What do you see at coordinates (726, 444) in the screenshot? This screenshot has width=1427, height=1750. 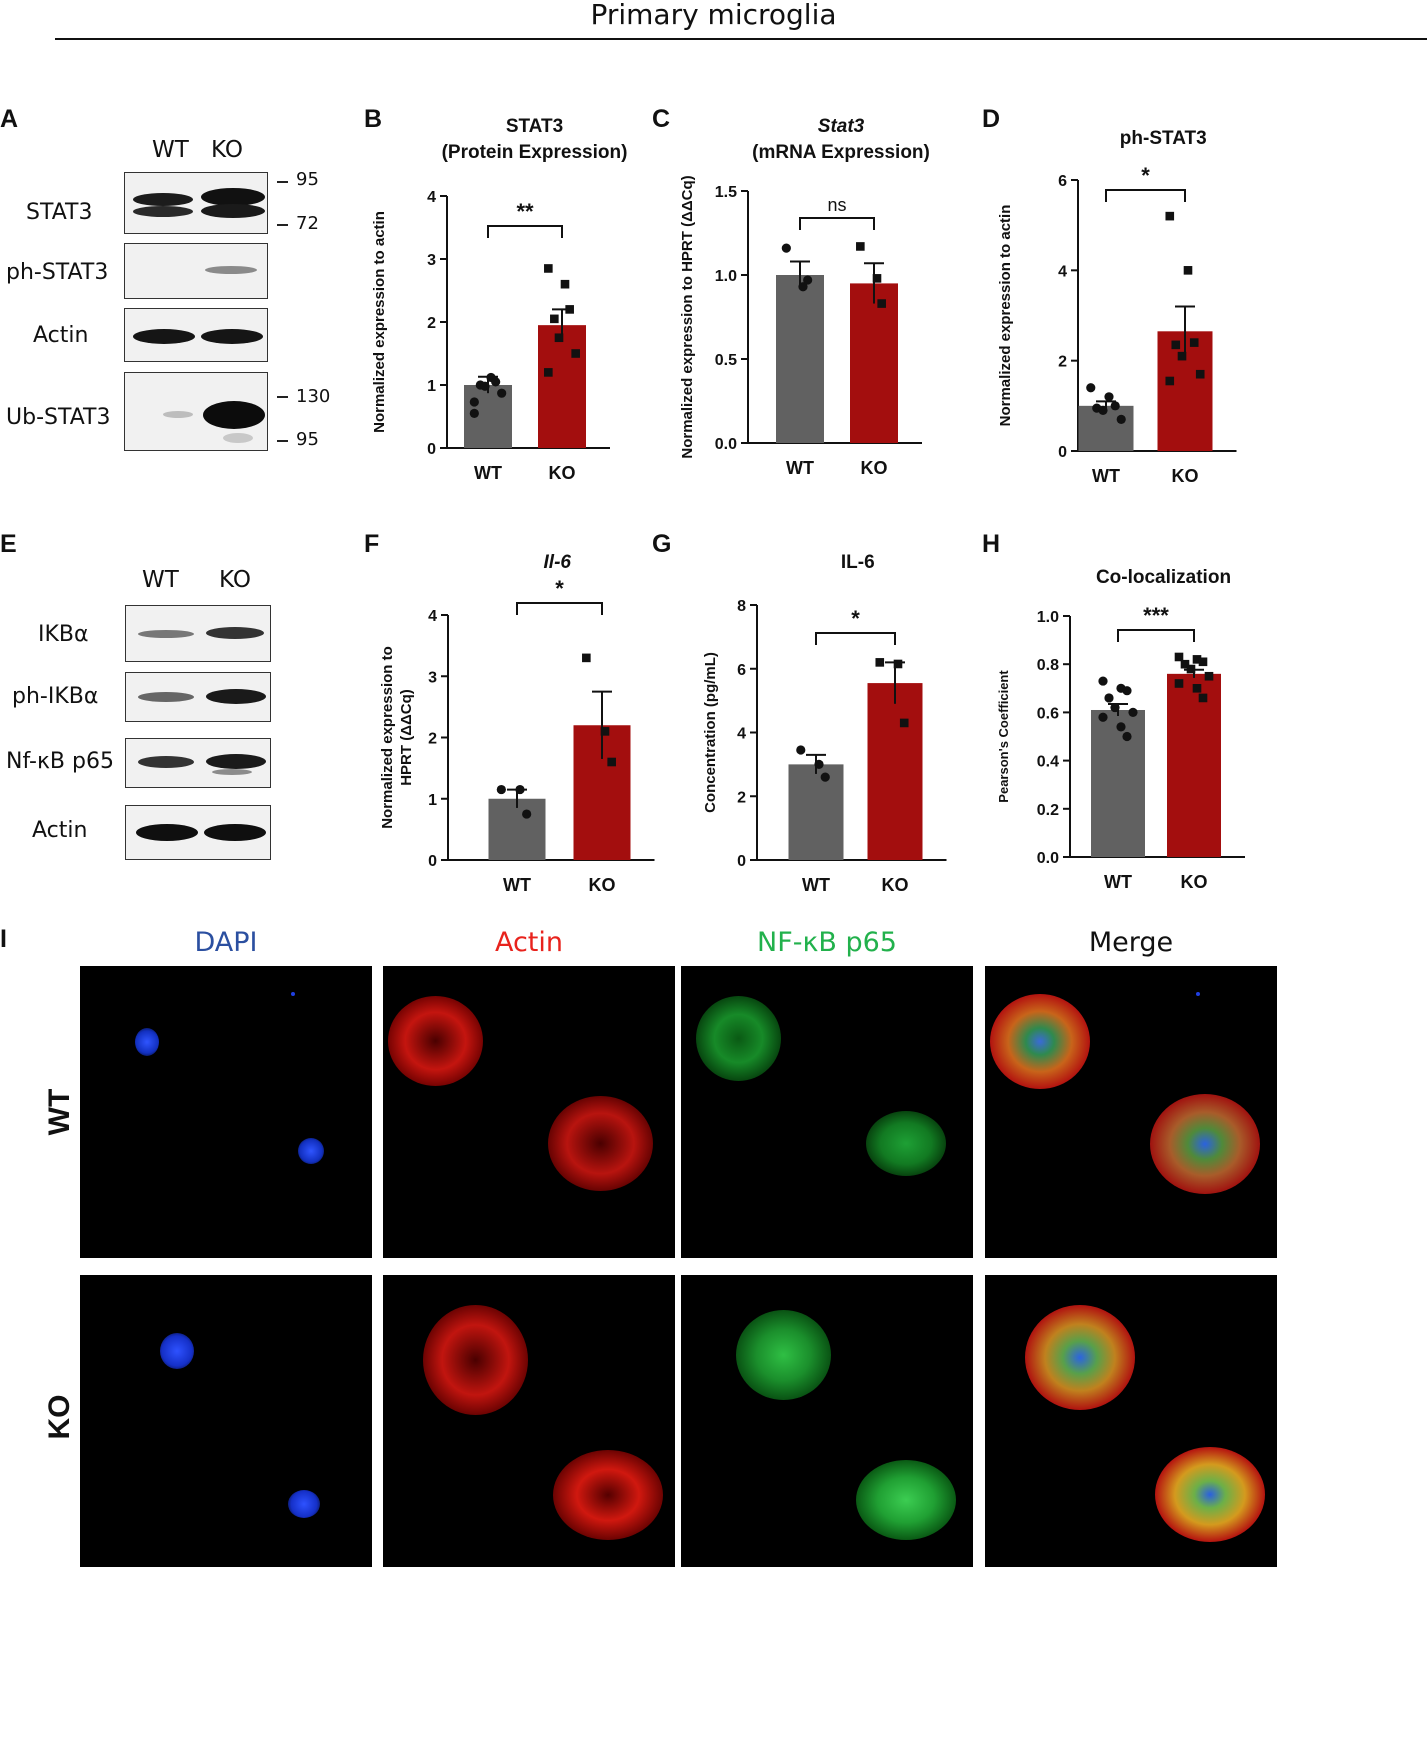 I see `y-tick-label: 0.0` at bounding box center [726, 444].